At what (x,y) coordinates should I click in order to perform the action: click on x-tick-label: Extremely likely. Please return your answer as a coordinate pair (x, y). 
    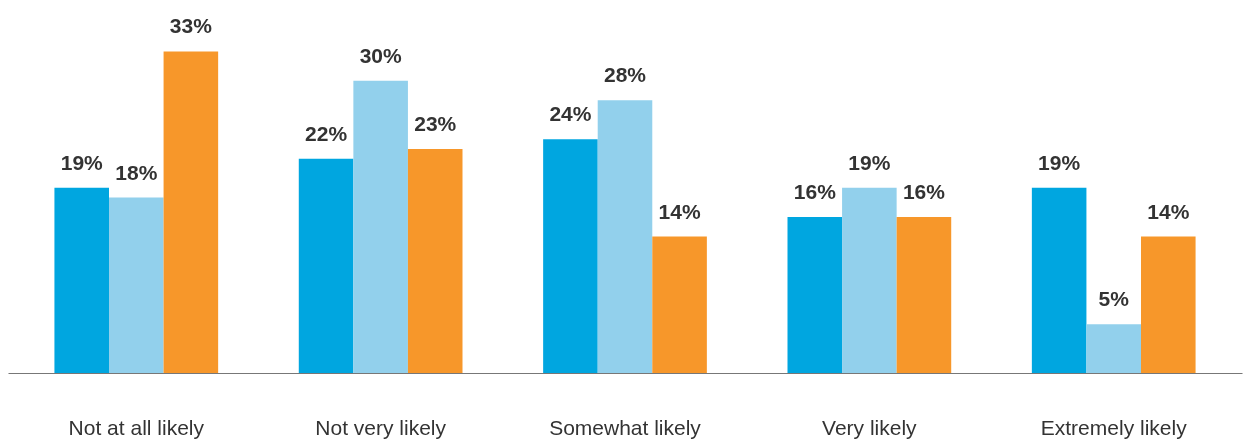
    Looking at the image, I should click on (1114, 427).